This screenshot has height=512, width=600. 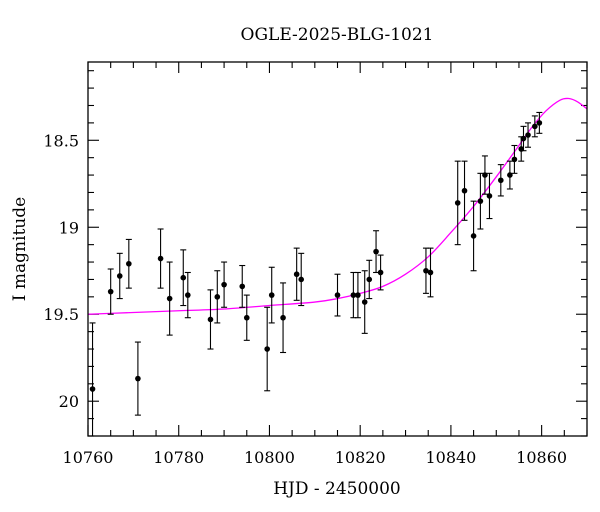 I want to click on x-tick-label: 10780, so click(x=178, y=457).